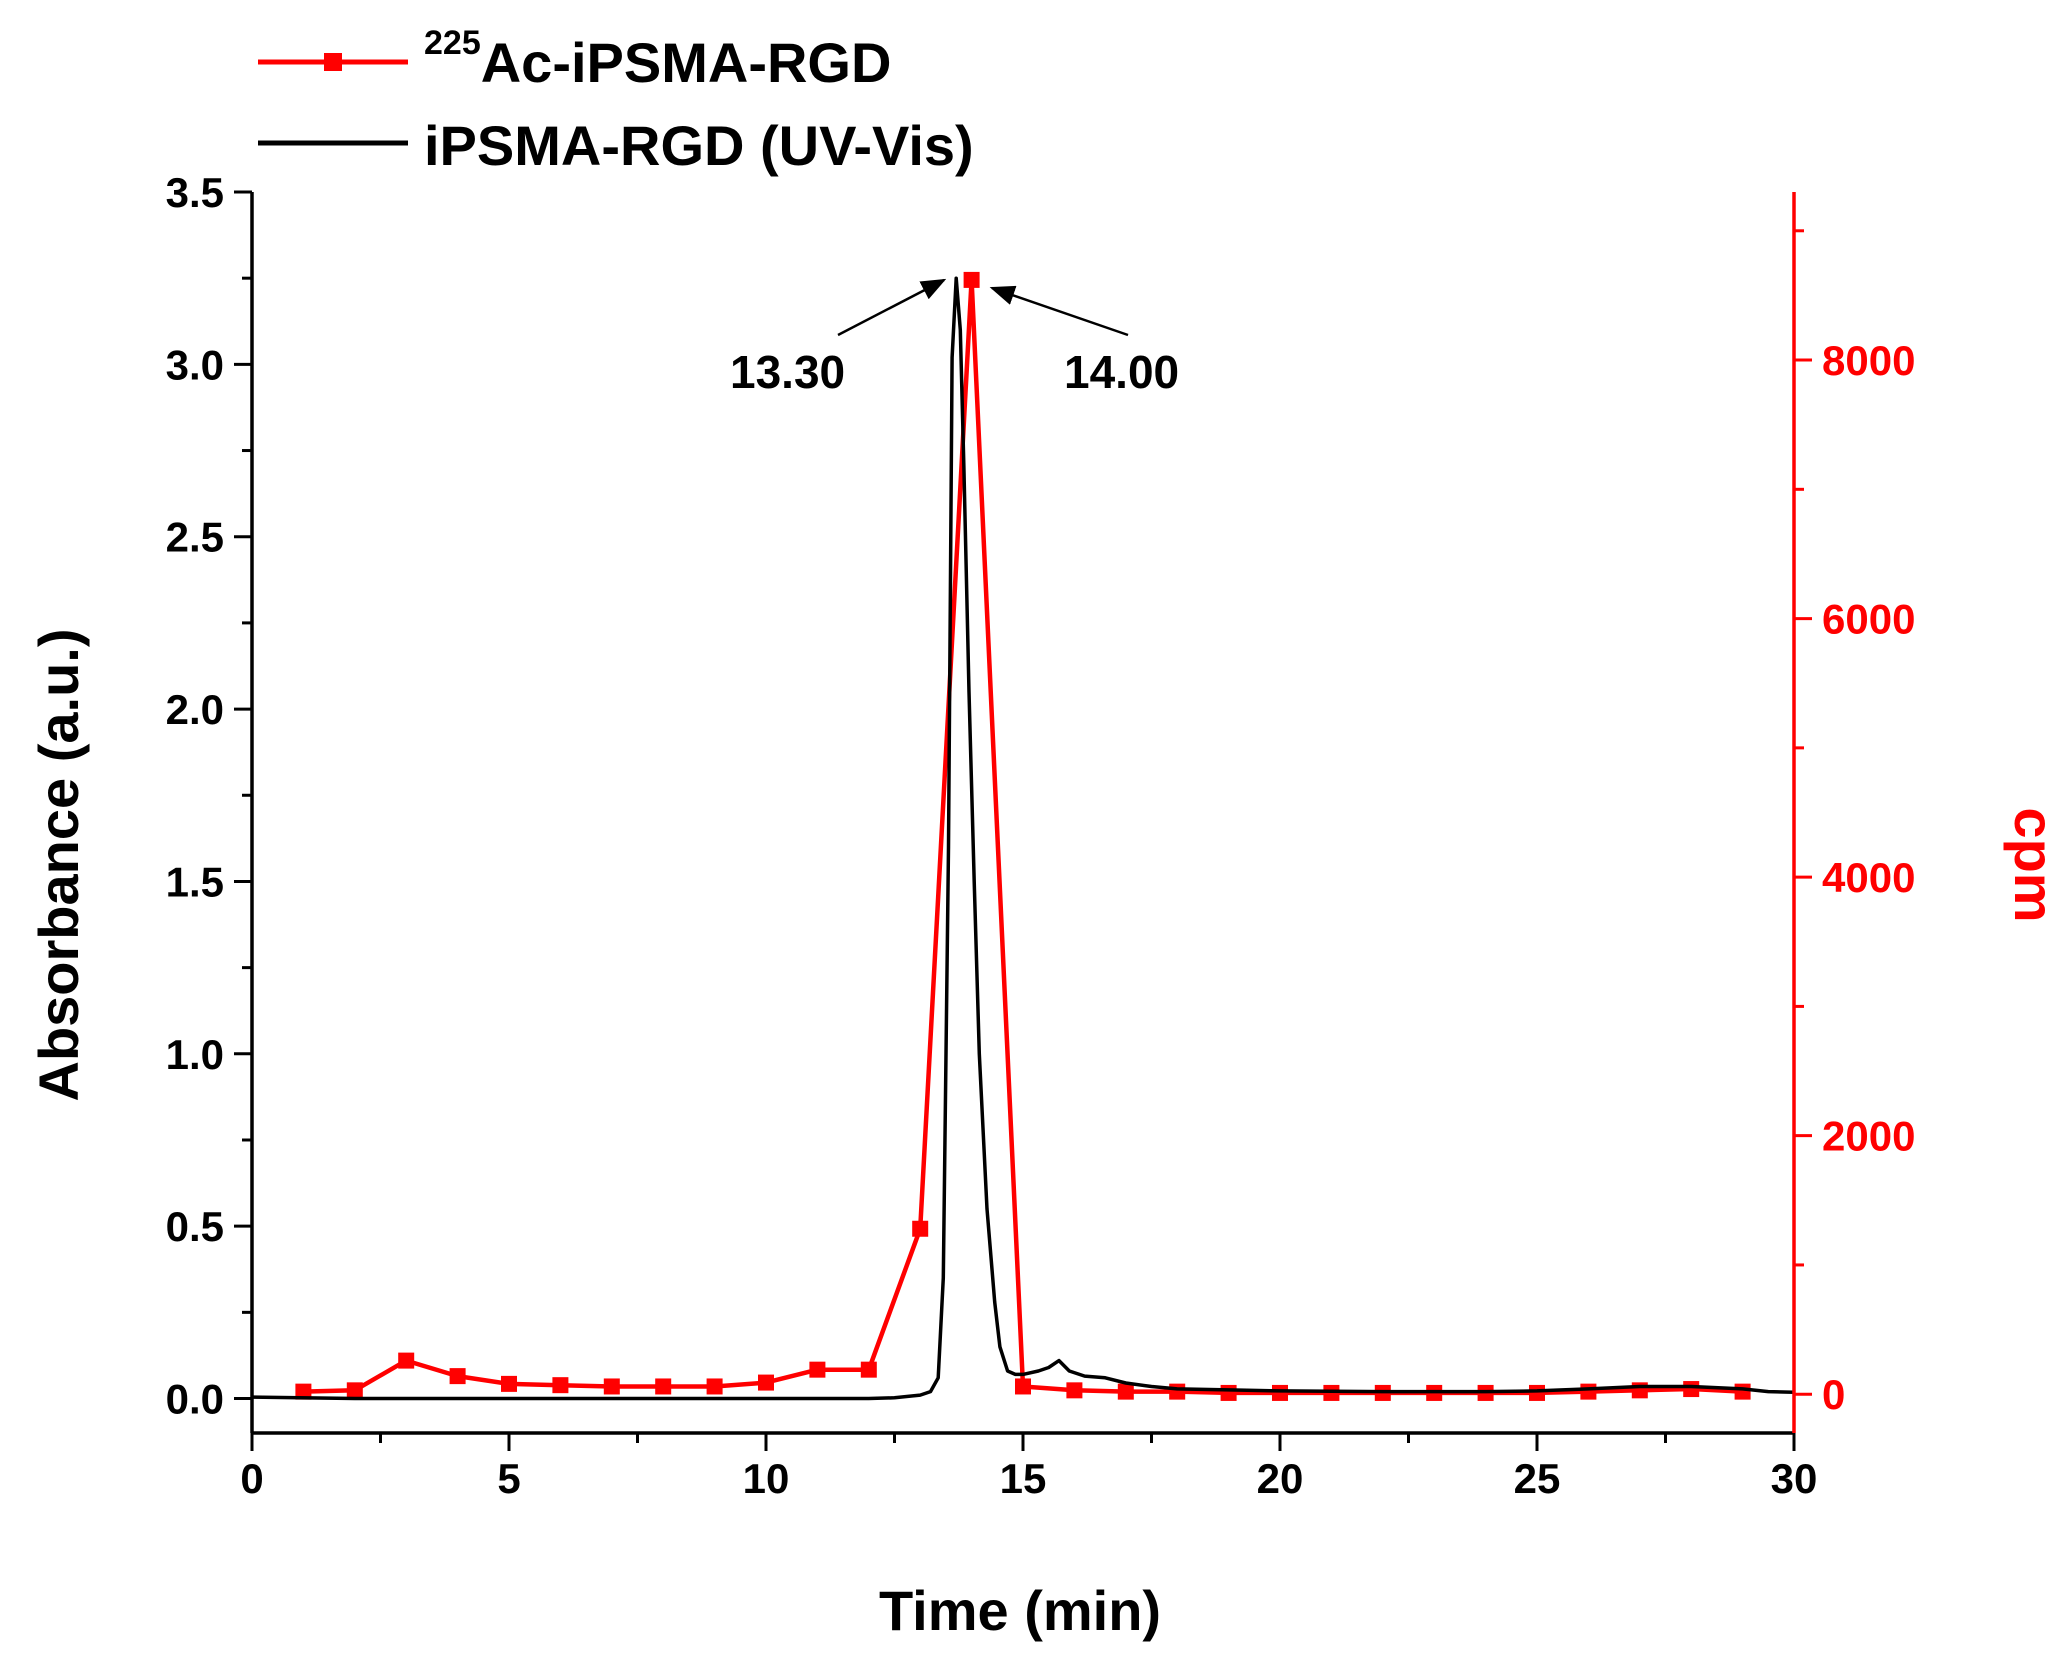 This screenshot has width=2061, height=1668. Describe the element at coordinates (1868, 619) in the screenshot. I see `y2-tick-label-6000: 6000` at that location.